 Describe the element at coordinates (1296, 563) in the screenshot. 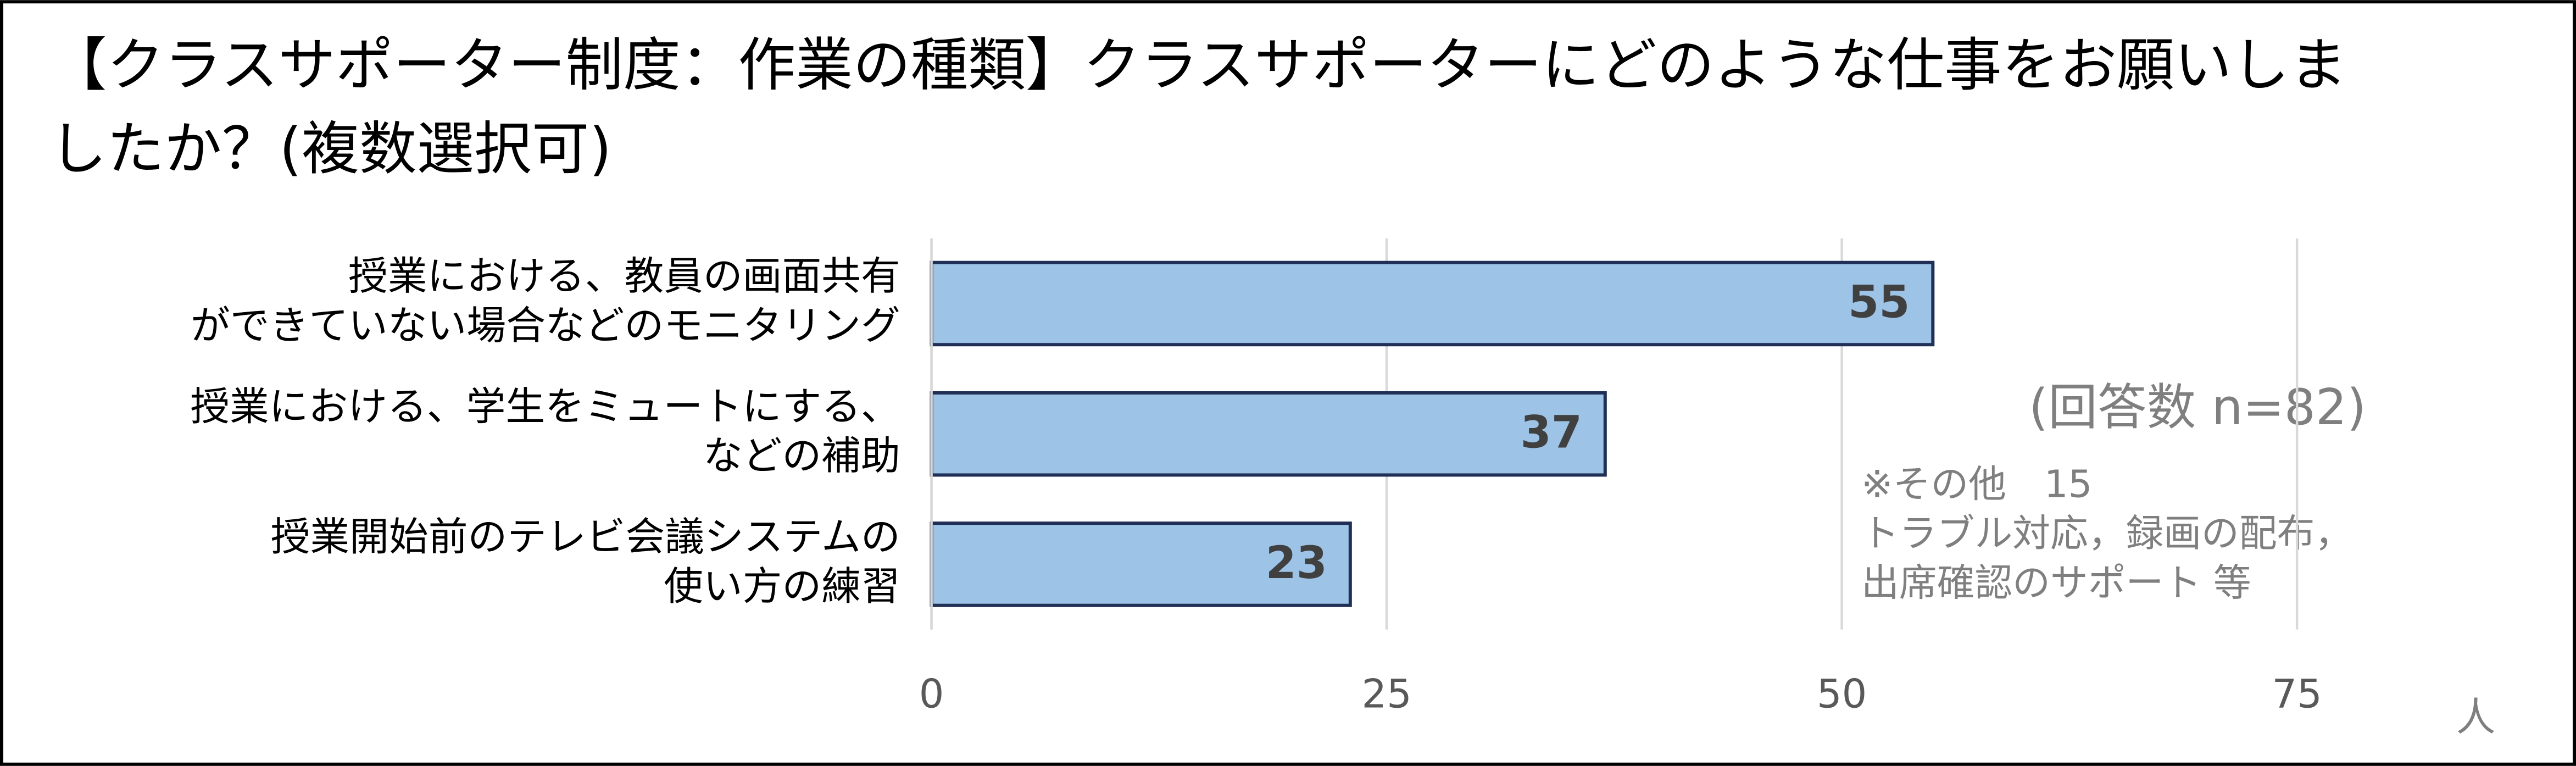

I see `value-label: 23` at that location.